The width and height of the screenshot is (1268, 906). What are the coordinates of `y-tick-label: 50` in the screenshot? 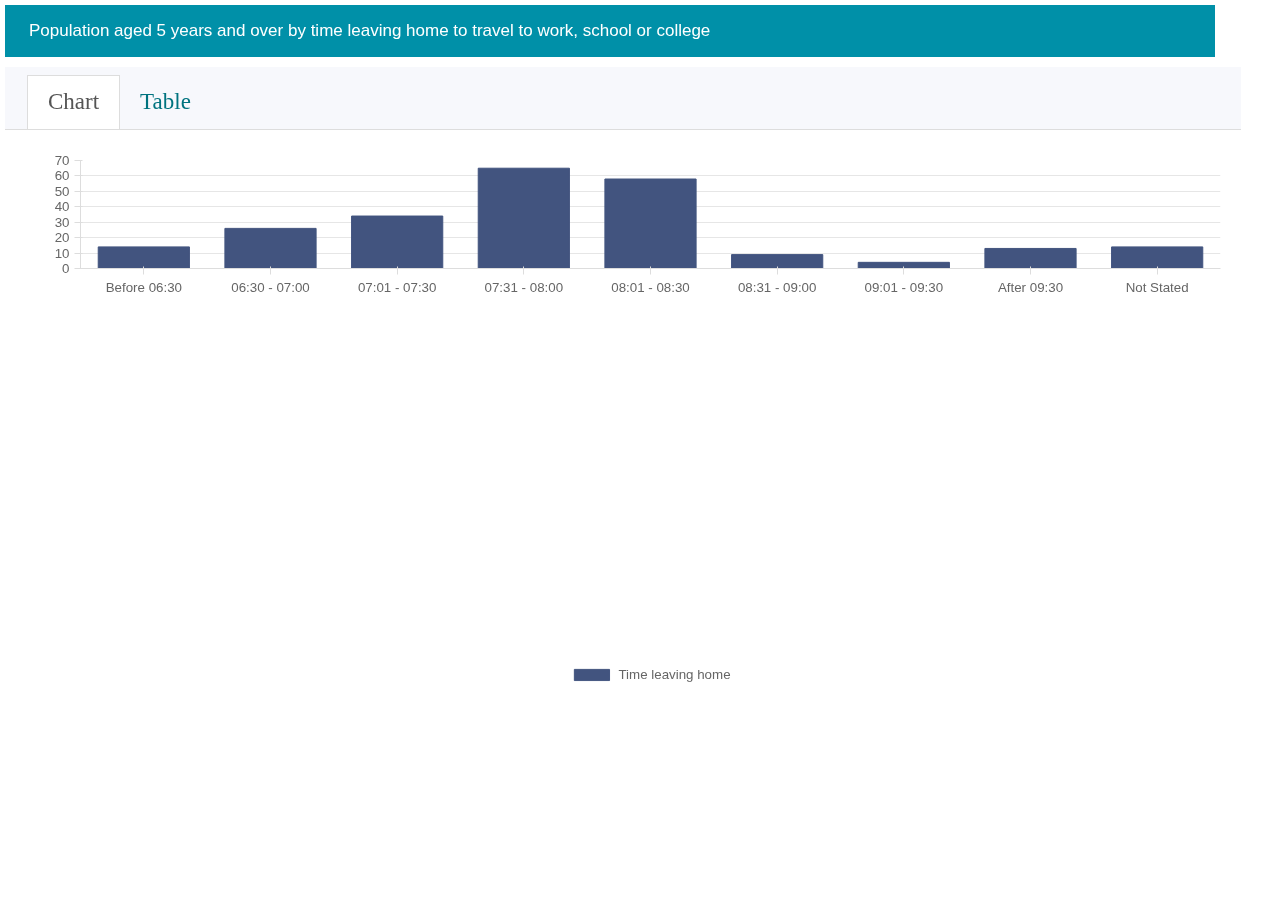 It's located at (62, 191).